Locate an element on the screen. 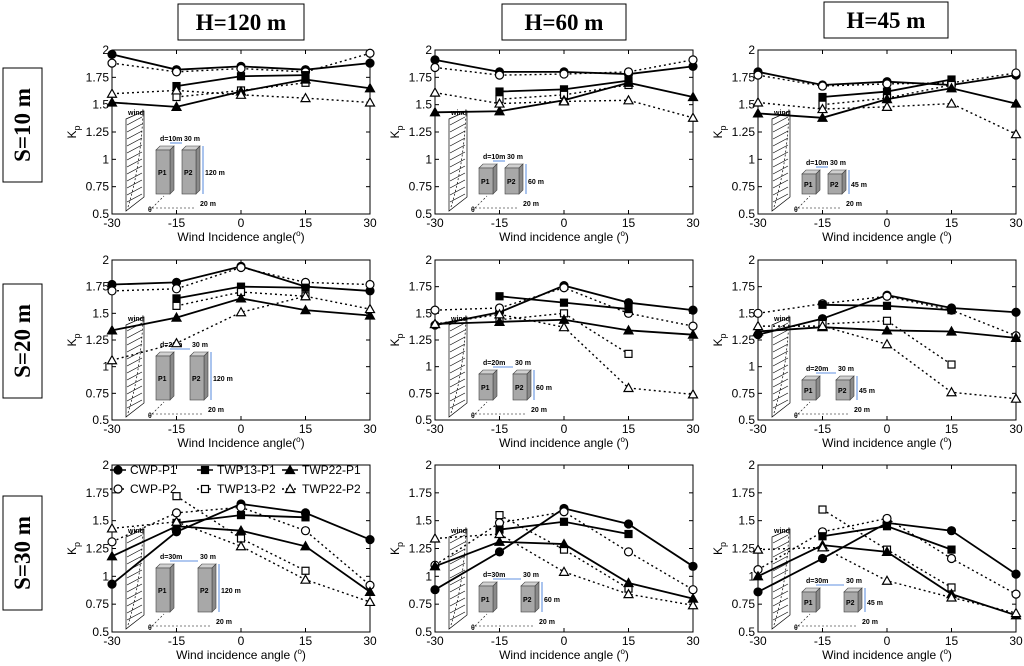 This screenshot has width=1024, height=666. row-header-s20: S=20 m is located at coordinates (22, 341).